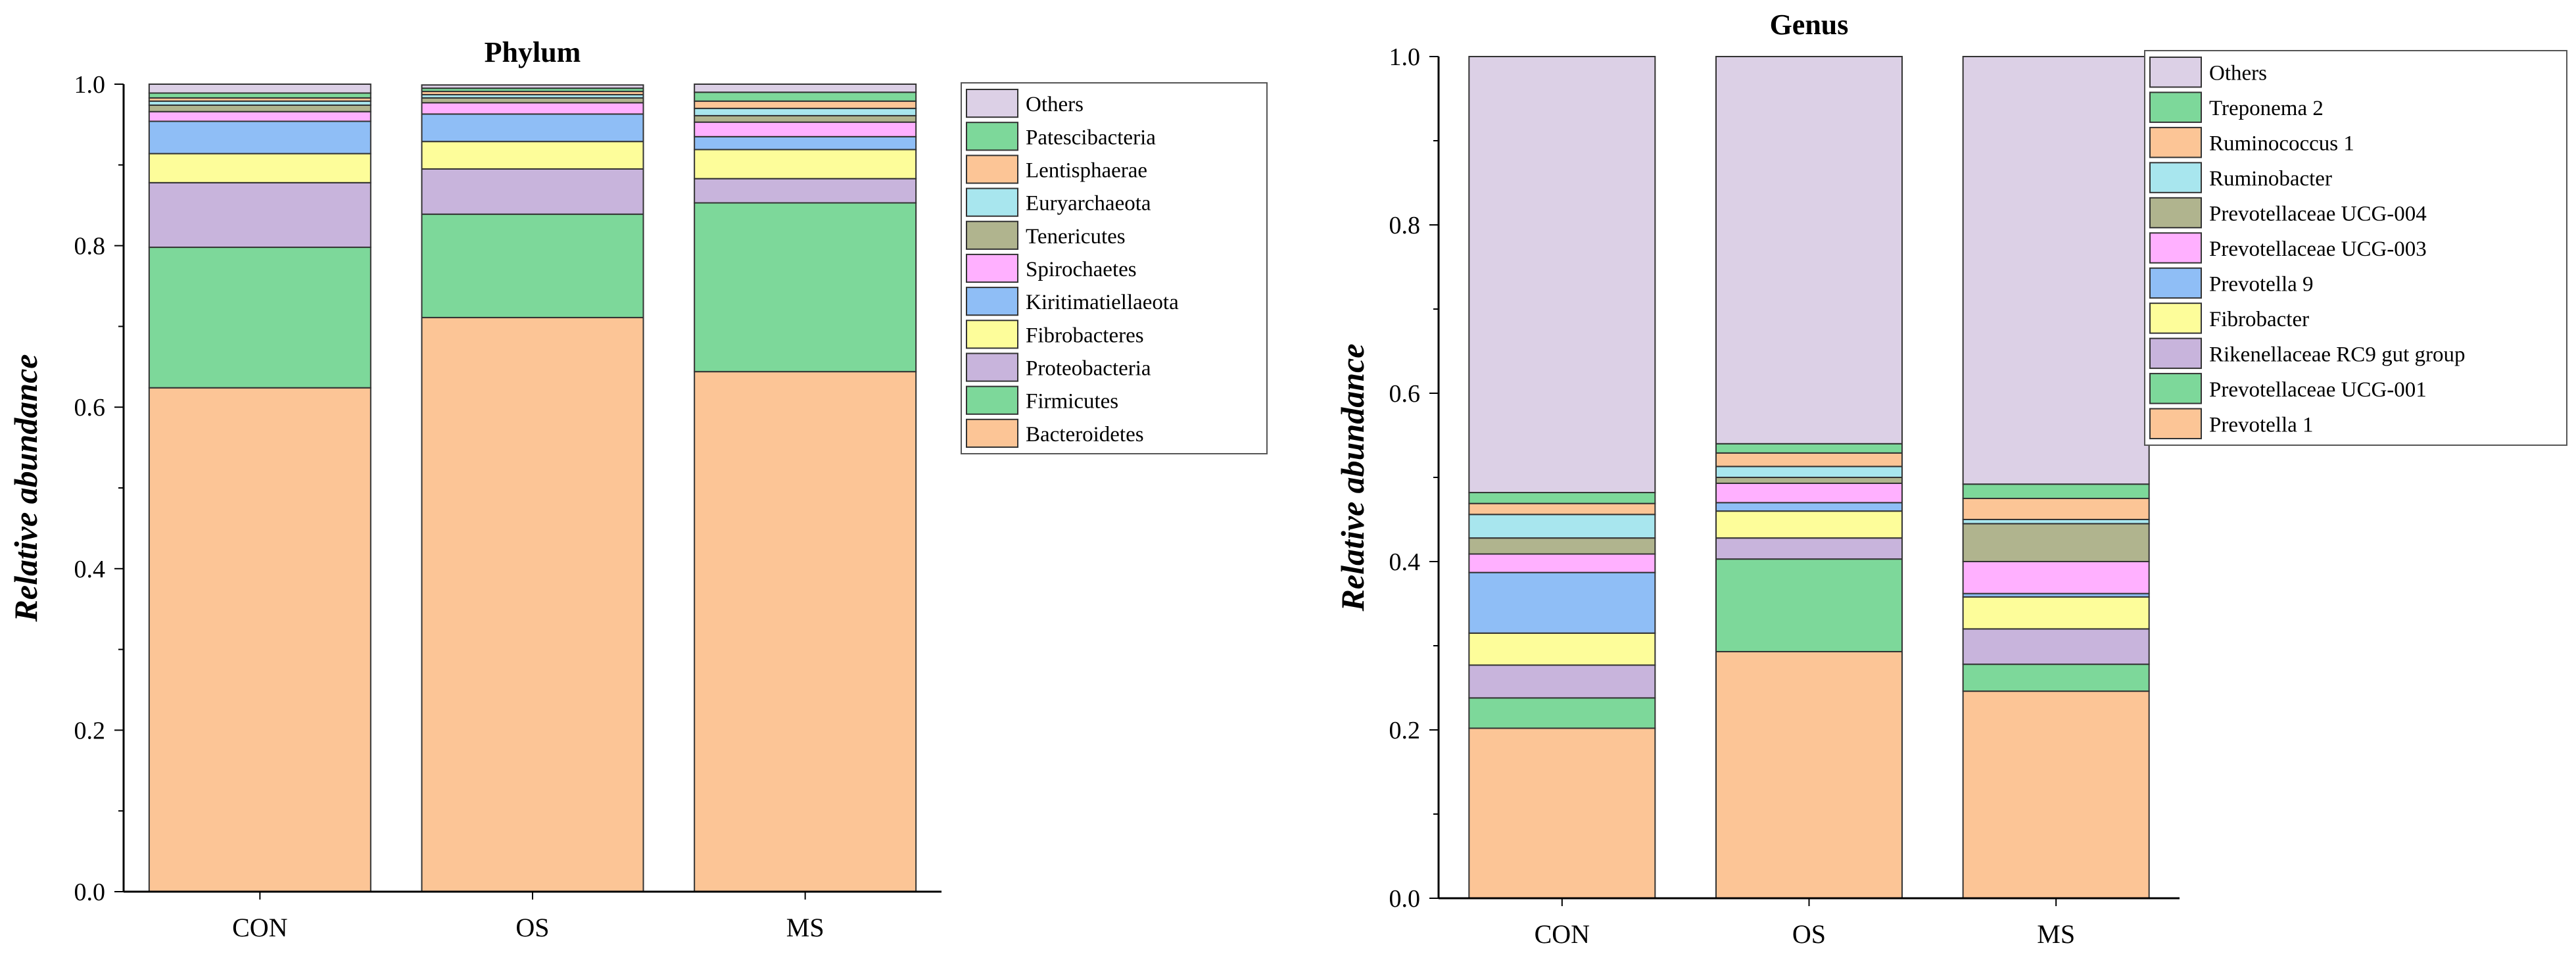 The height and width of the screenshot is (964, 2576). Describe the element at coordinates (90, 730) in the screenshot. I see `phylum-y-tick-label: 0.2` at that location.